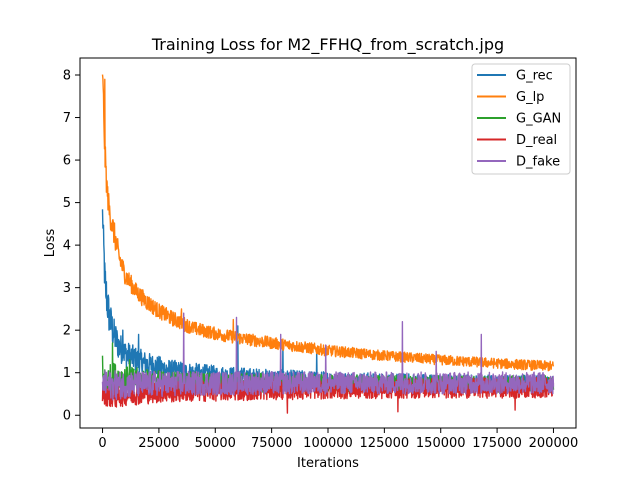  What do you see at coordinates (67, 161) in the screenshot?
I see `y-tick-label: 6` at bounding box center [67, 161].